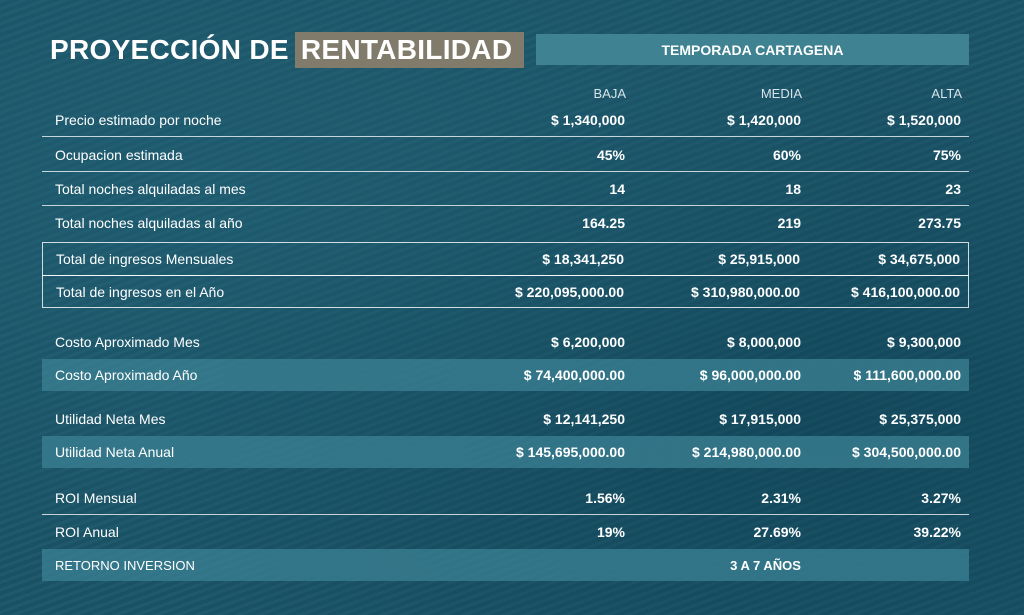 This screenshot has width=1024, height=615. Describe the element at coordinates (764, 120) in the screenshot. I see `value-media: $ 1,420,000` at that location.